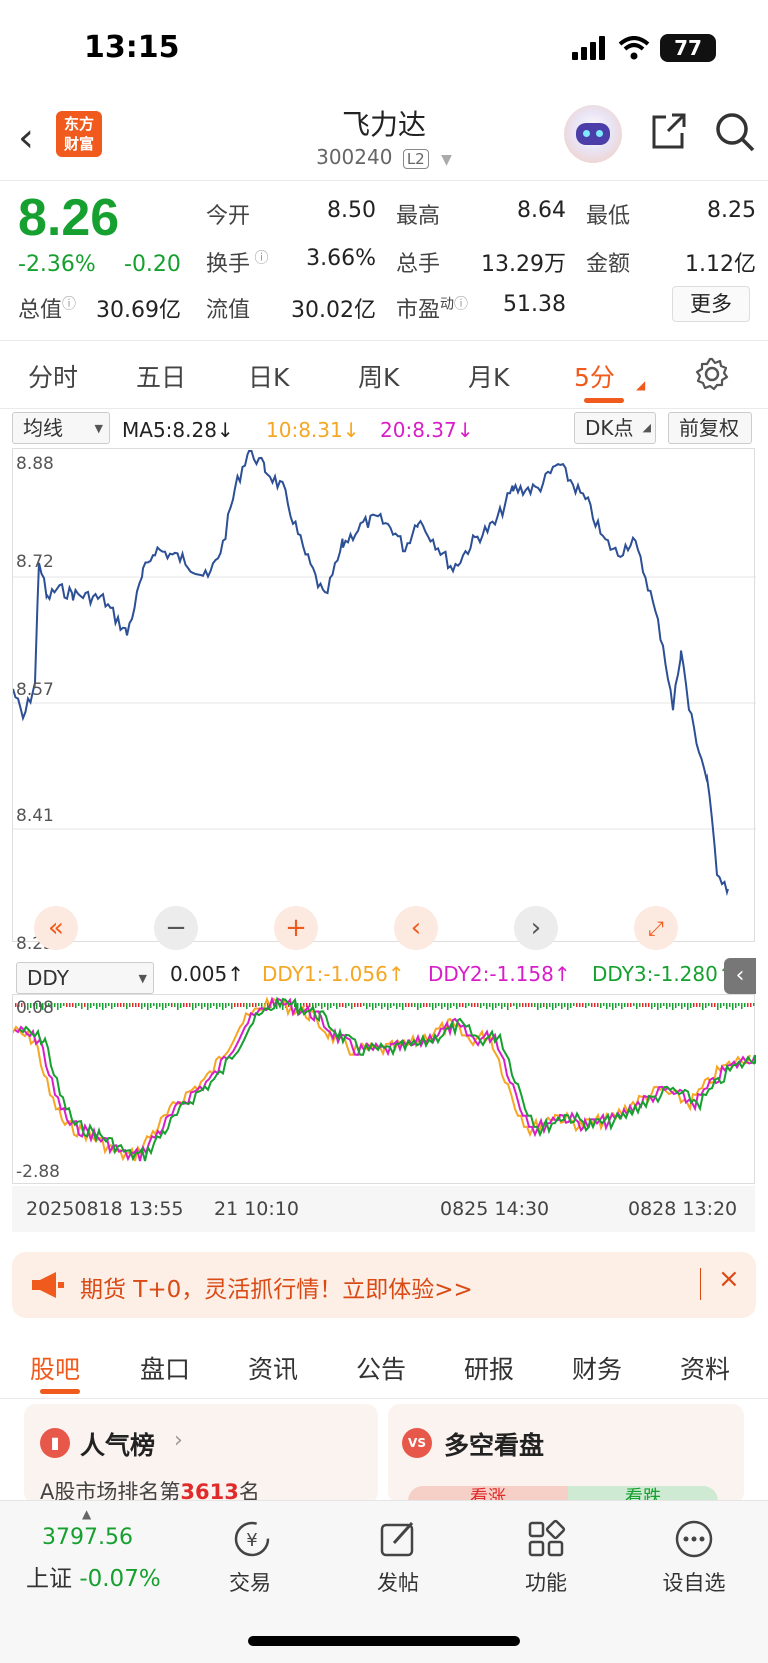 This screenshot has height=1663, width=768. I want to click on x-label-3: 0825 14:30, so click(495, 1209).